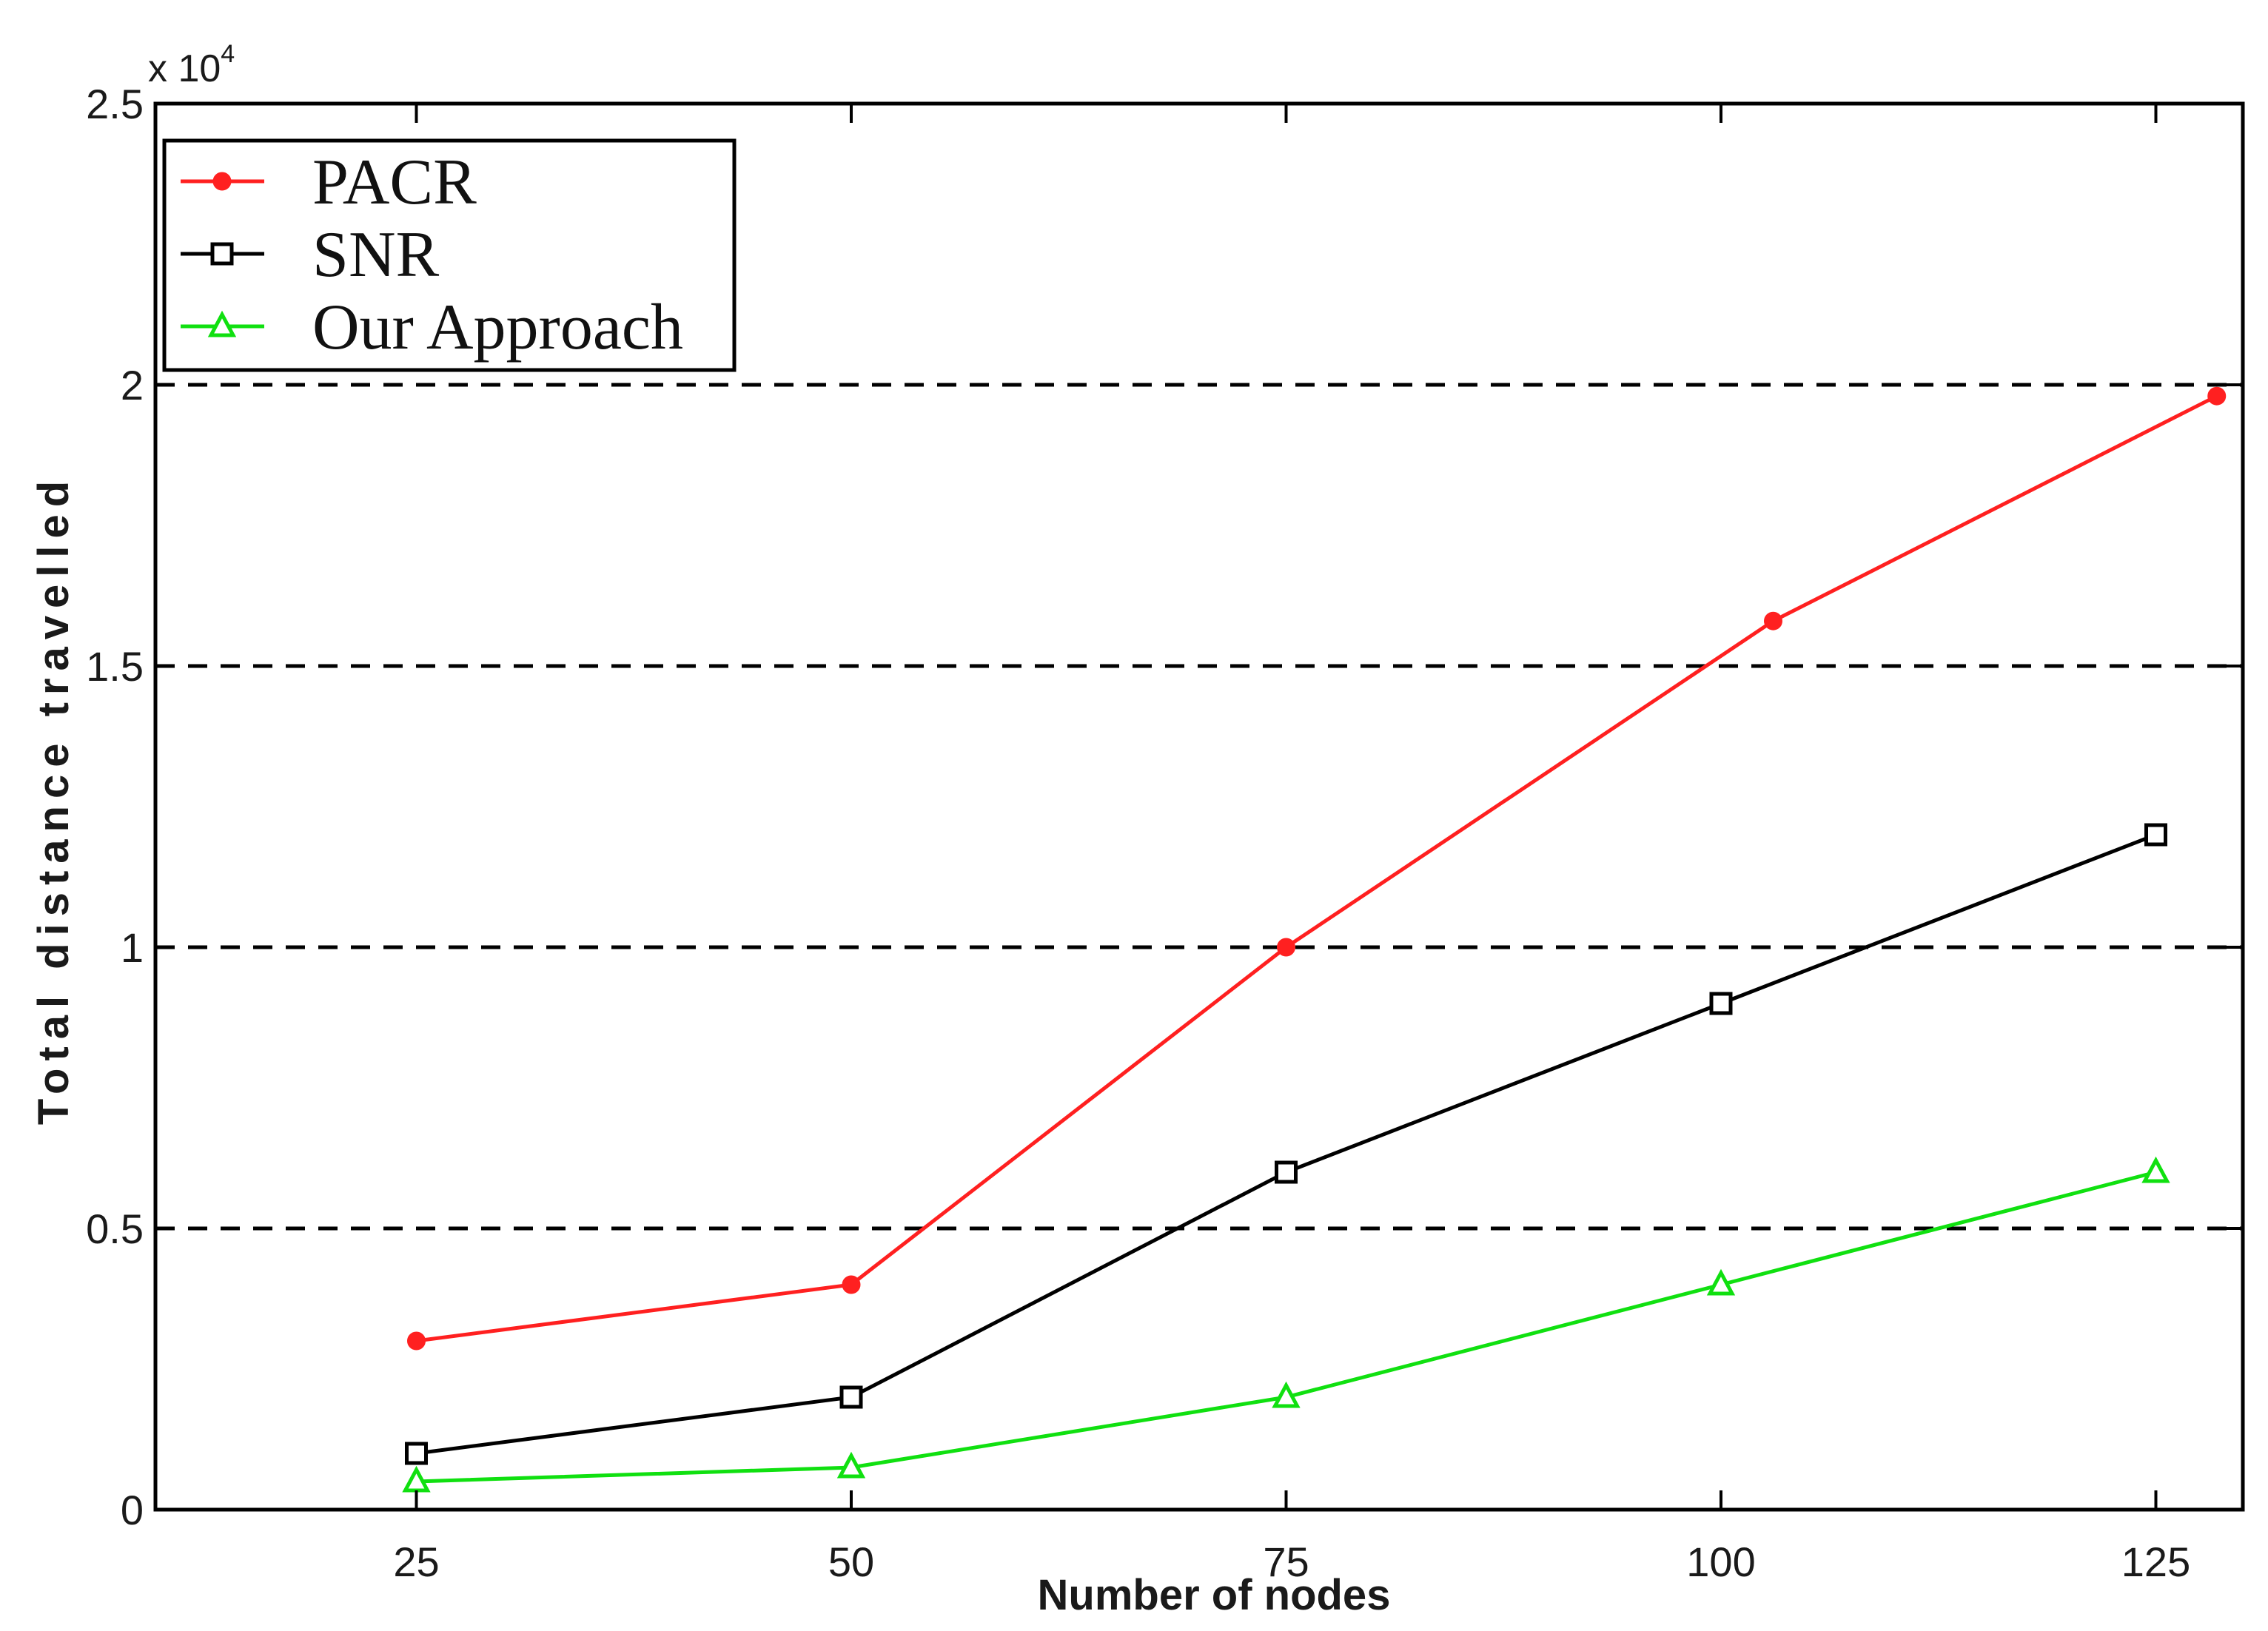  I want to click on legend-label: PACR, so click(394, 182).